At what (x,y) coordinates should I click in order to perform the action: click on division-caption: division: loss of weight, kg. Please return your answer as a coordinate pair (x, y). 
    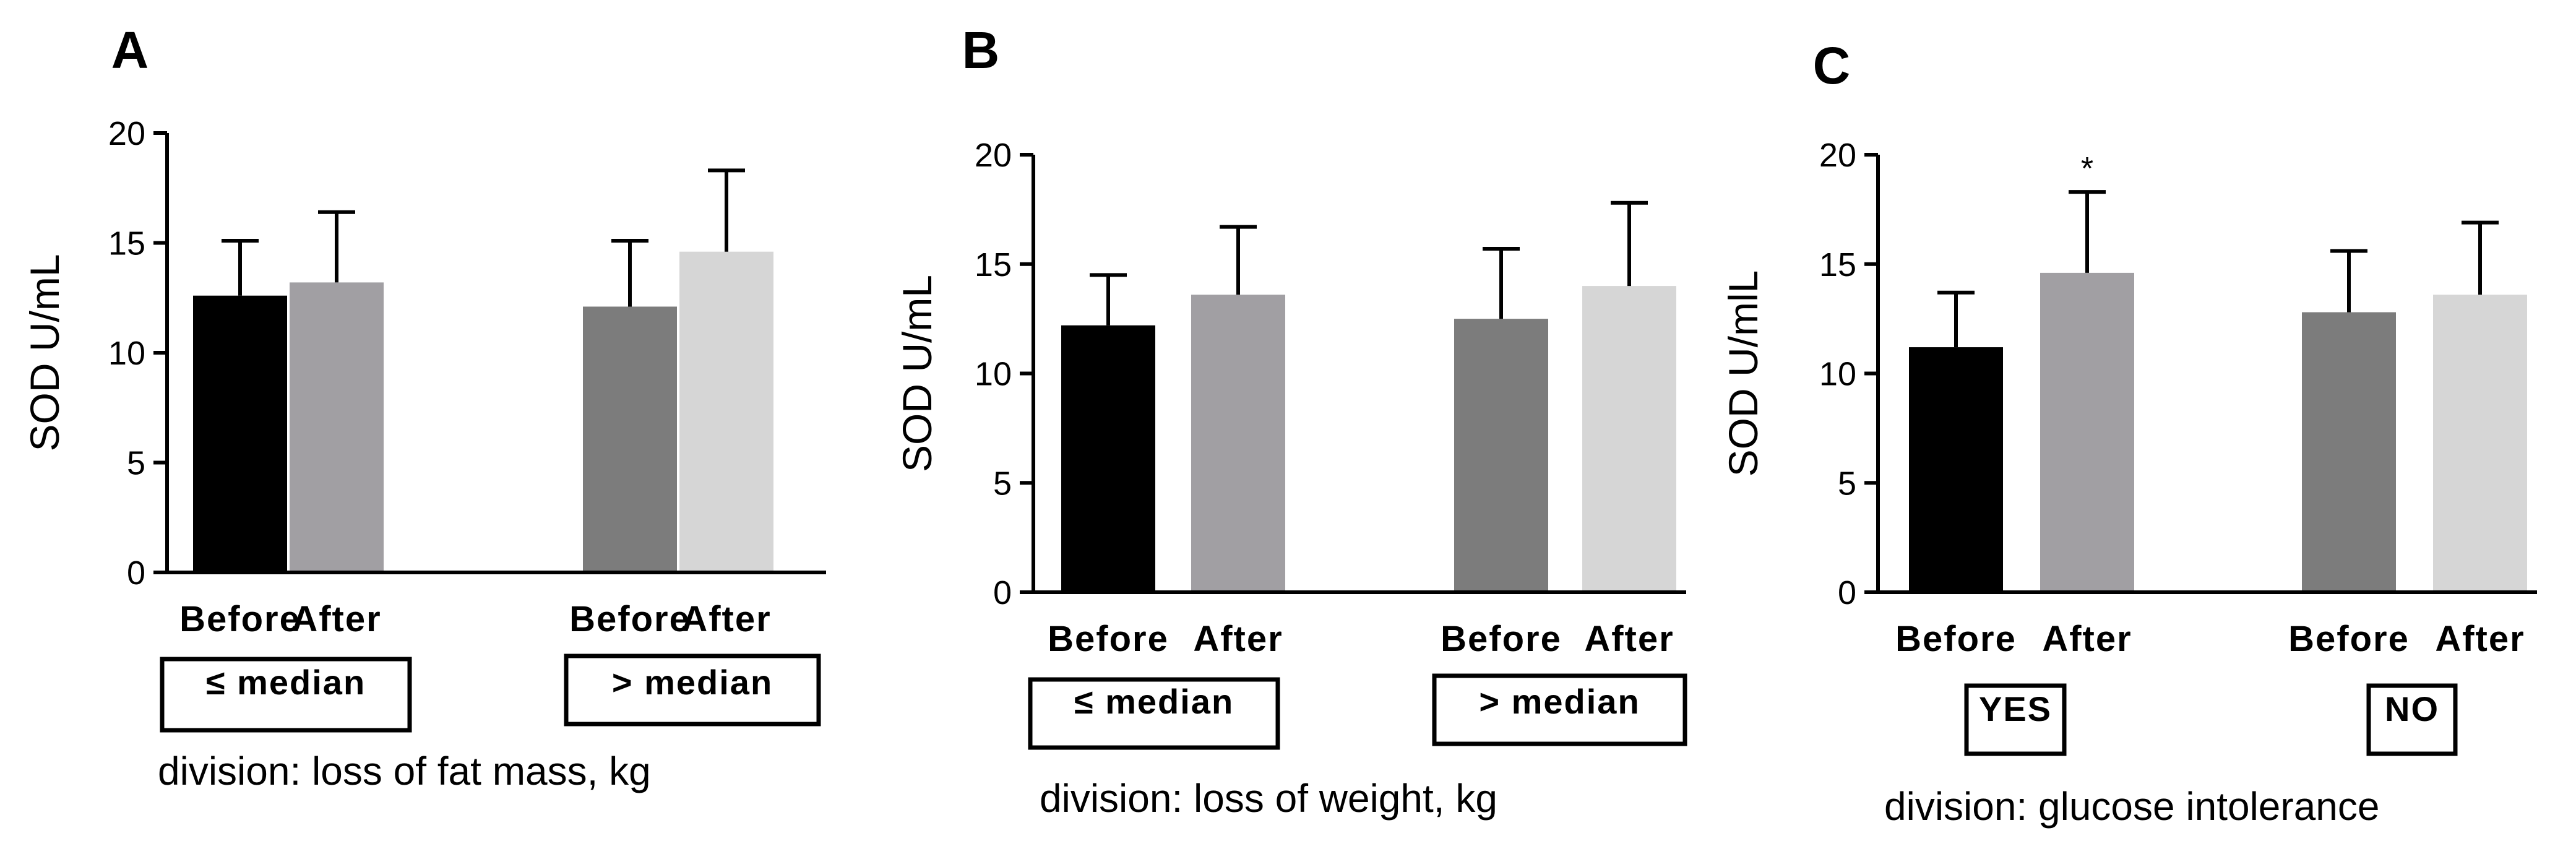
    Looking at the image, I should click on (1268, 799).